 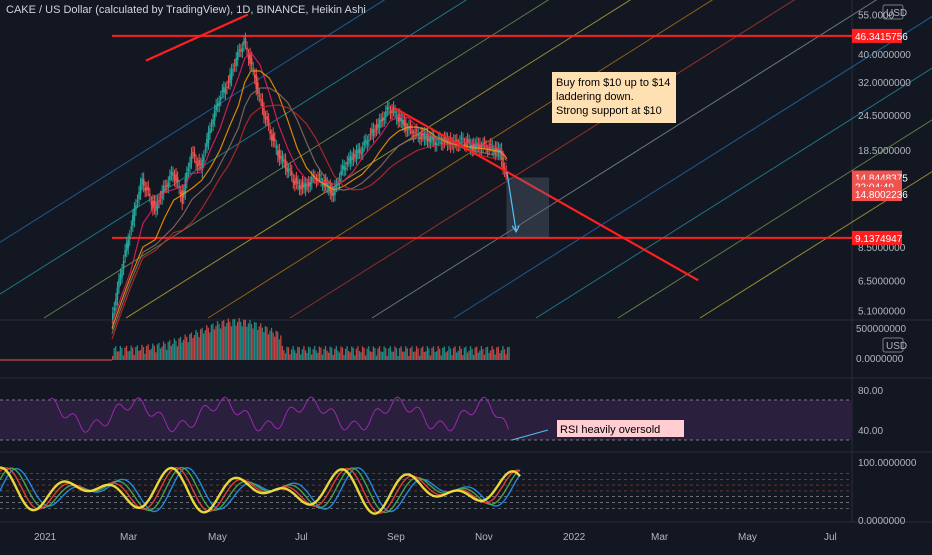 What do you see at coordinates (197, 37) in the screenshot?
I see `trendline` at bounding box center [197, 37].